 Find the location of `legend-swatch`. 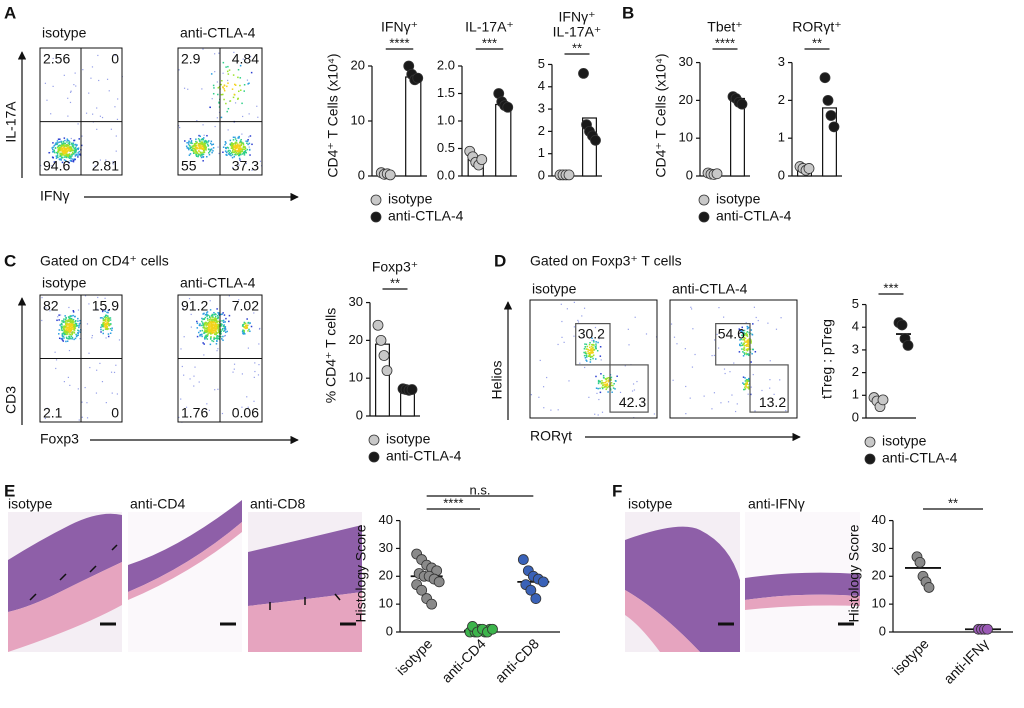

legend-swatch is located at coordinates (870, 442).